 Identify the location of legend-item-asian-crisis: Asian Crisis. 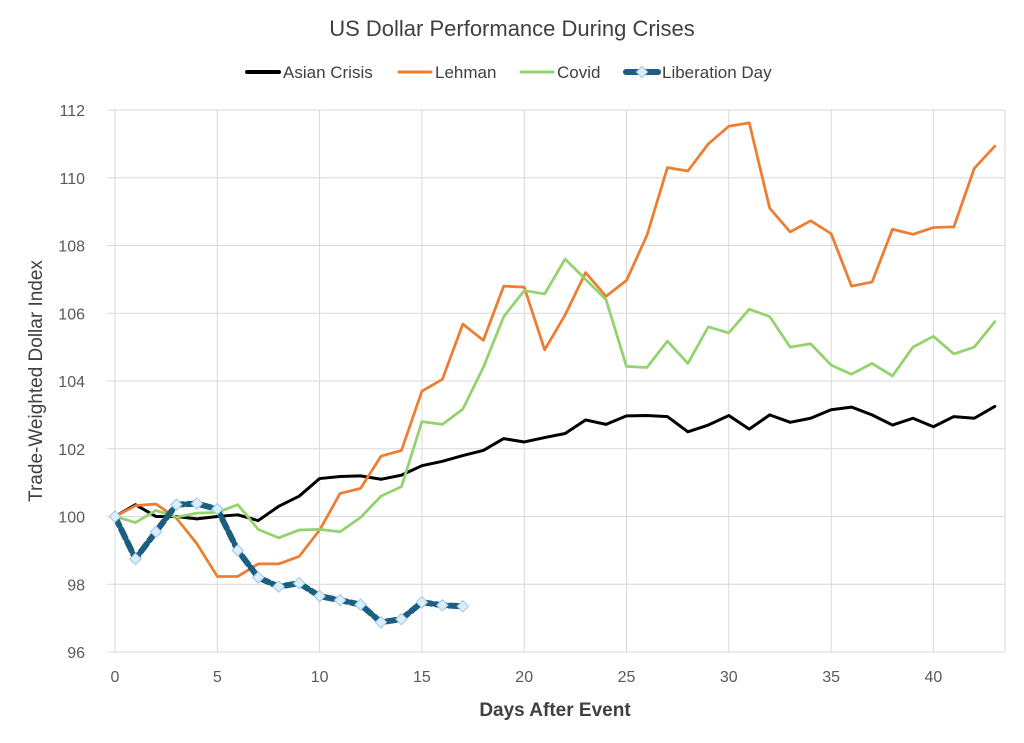
(309, 72).